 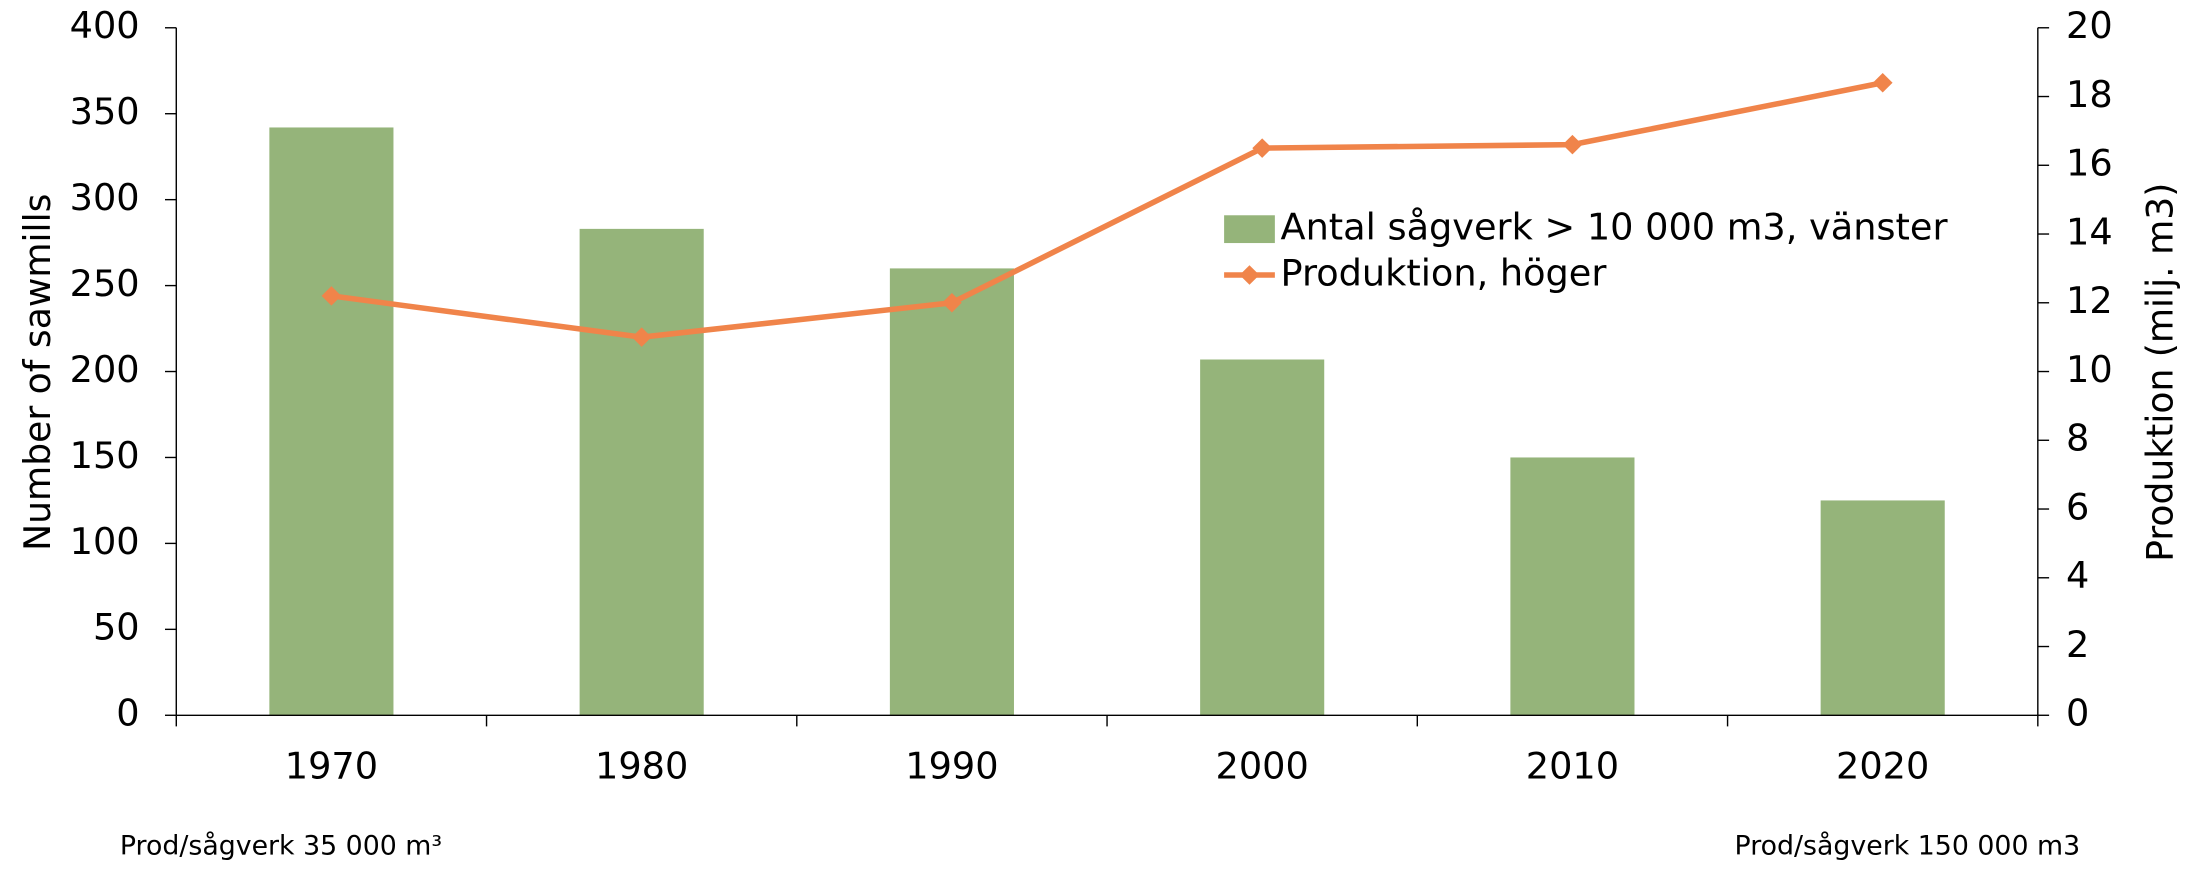 What do you see at coordinates (1882, 766) in the screenshot?
I see `x-tick-label: 2020` at bounding box center [1882, 766].